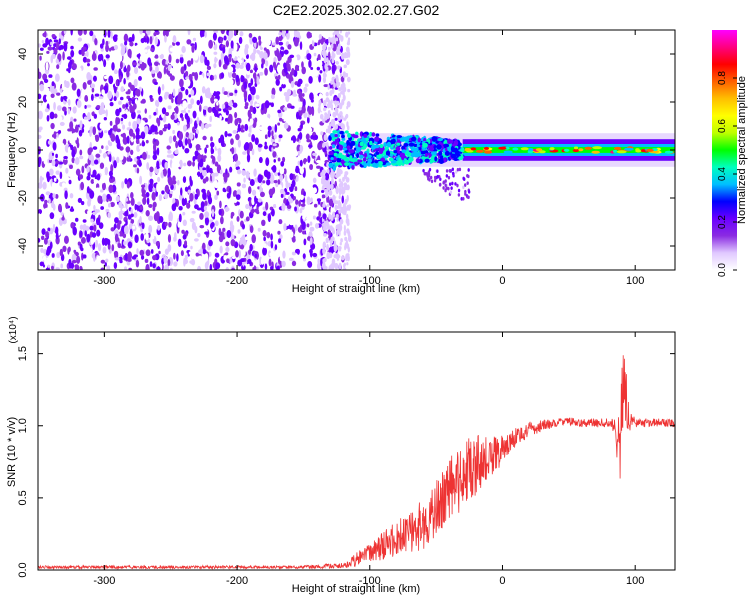 The image size is (750, 600). I want to click on spectrogram-y-label: Frequency (Hz), so click(12, 150).